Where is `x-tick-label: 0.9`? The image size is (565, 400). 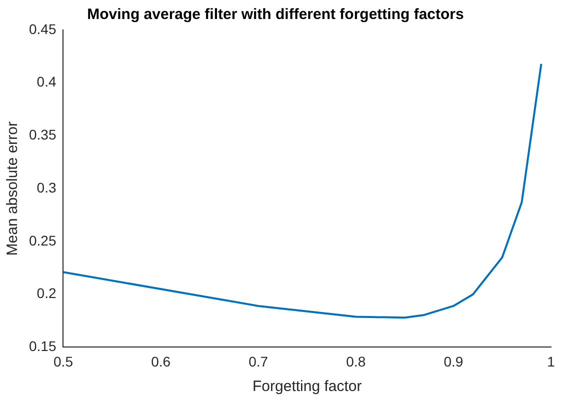 x-tick-label: 0.9 is located at coordinates (454, 361).